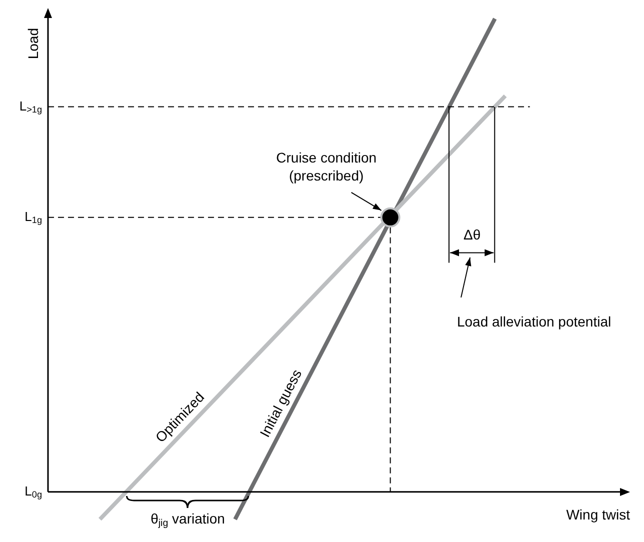 This screenshot has width=644, height=542. What do you see at coordinates (280, 403) in the screenshot?
I see `text: Initial guess` at bounding box center [280, 403].